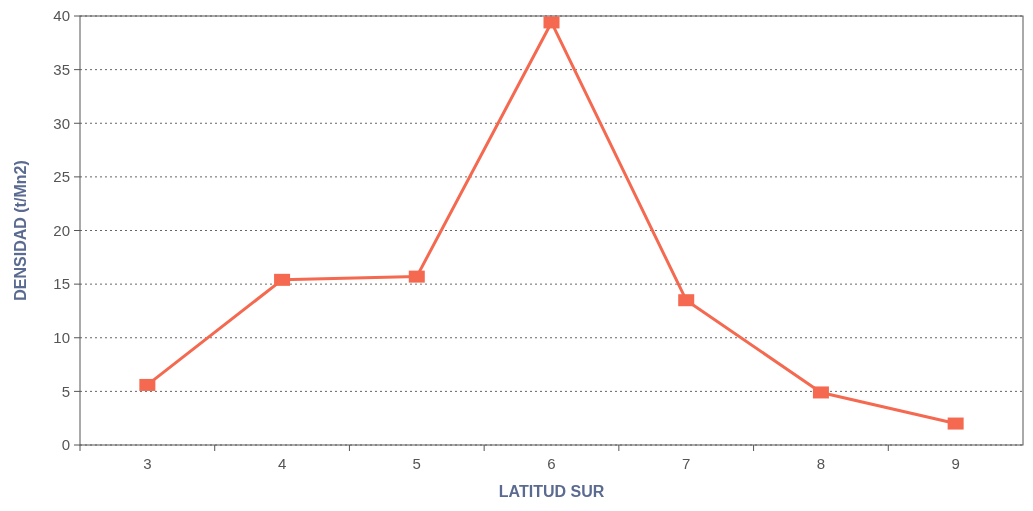  Describe the element at coordinates (551, 463) in the screenshot. I see `x-tick-label: 6` at that location.